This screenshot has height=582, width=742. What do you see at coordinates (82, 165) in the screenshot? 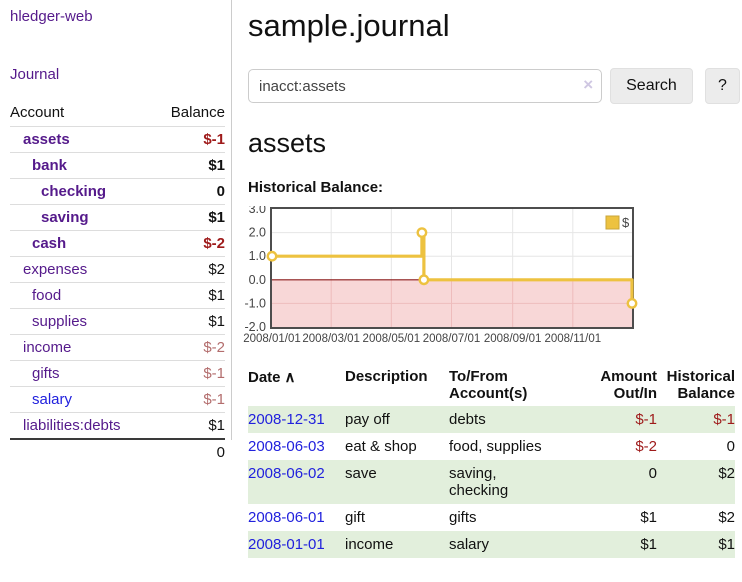
I see `account-cell: bank` at bounding box center [82, 165].